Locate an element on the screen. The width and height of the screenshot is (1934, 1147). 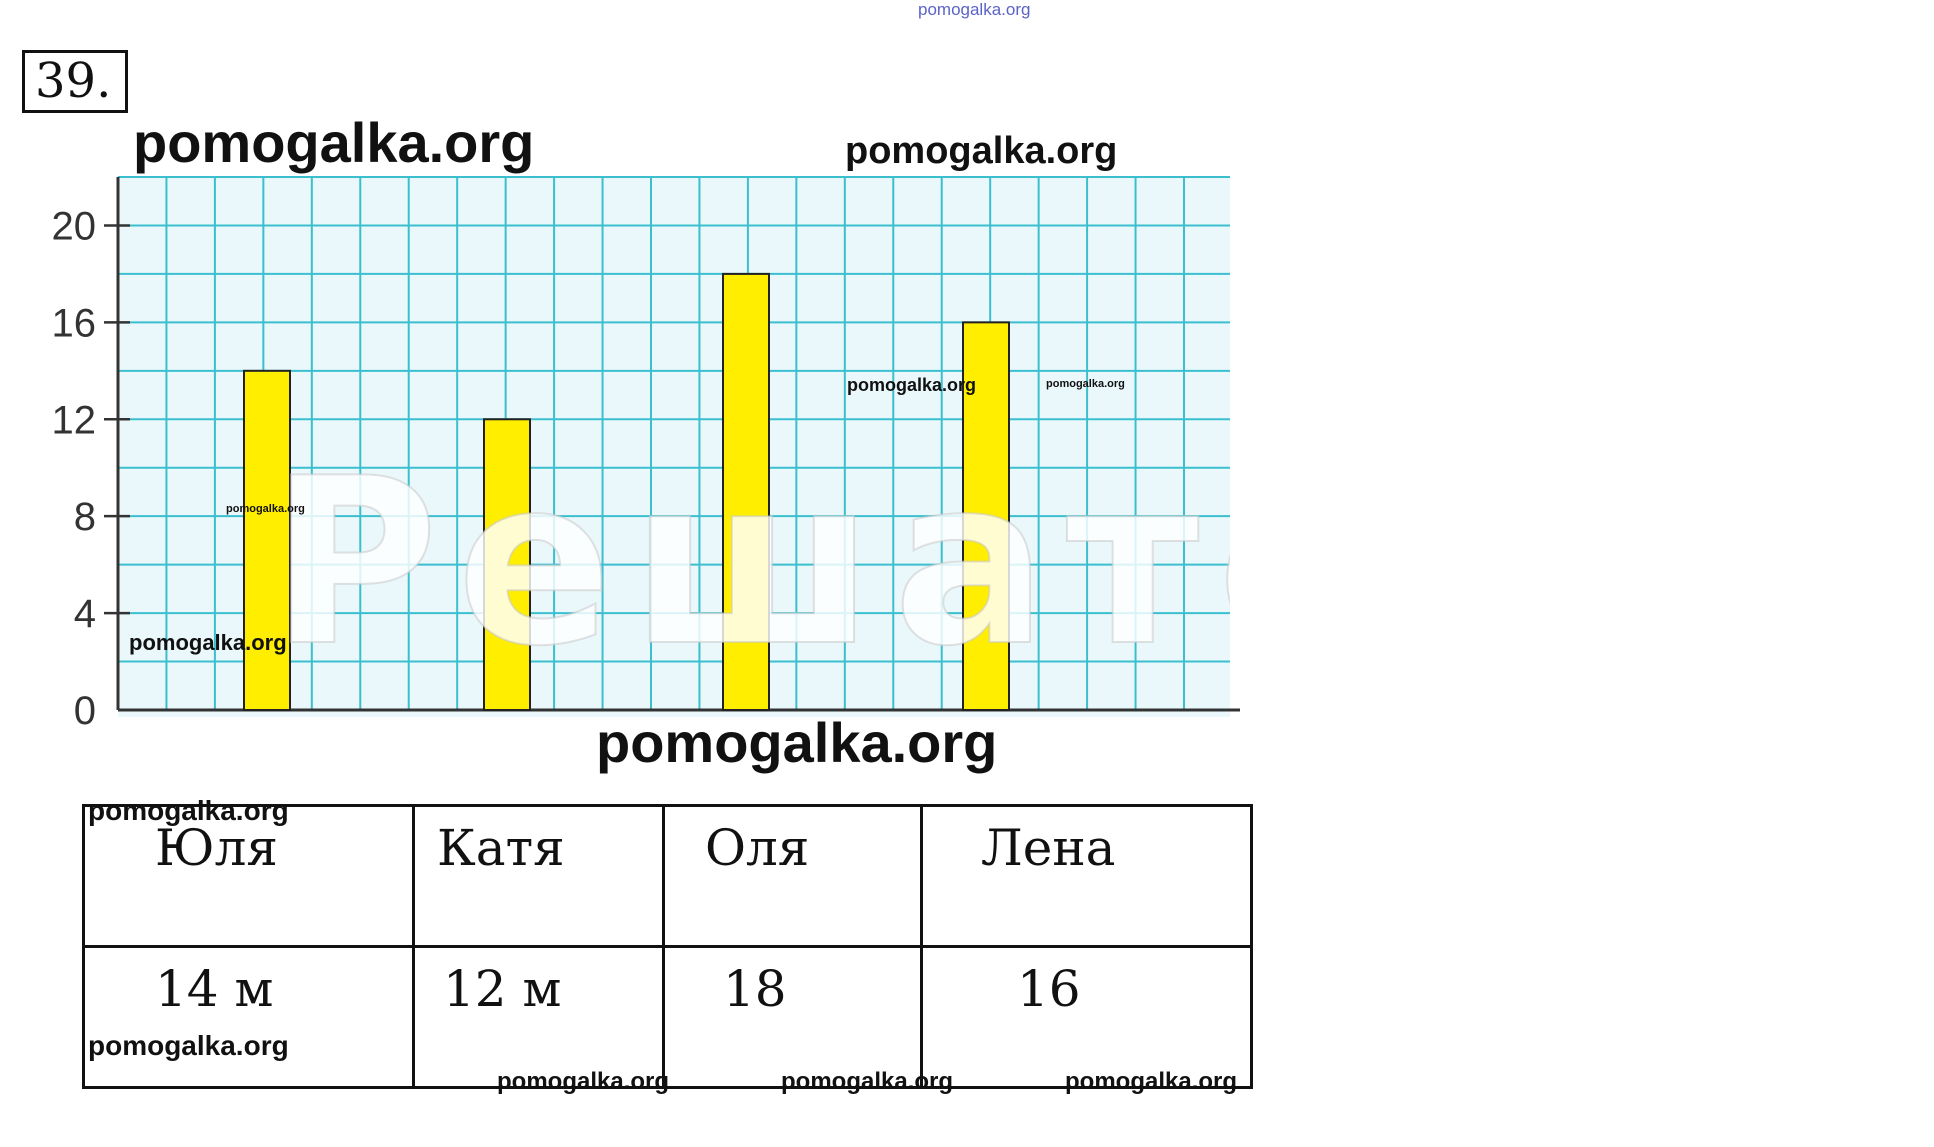
table-cell-name: Лена is located at coordinates (1086, 876).